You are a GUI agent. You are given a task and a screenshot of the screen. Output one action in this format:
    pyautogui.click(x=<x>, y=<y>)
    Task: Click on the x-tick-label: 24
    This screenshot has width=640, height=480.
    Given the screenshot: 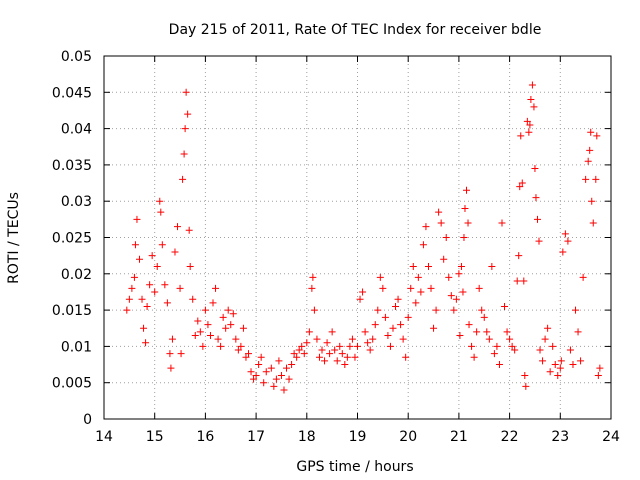 What is the action you would take?
    pyautogui.click(x=611, y=437)
    